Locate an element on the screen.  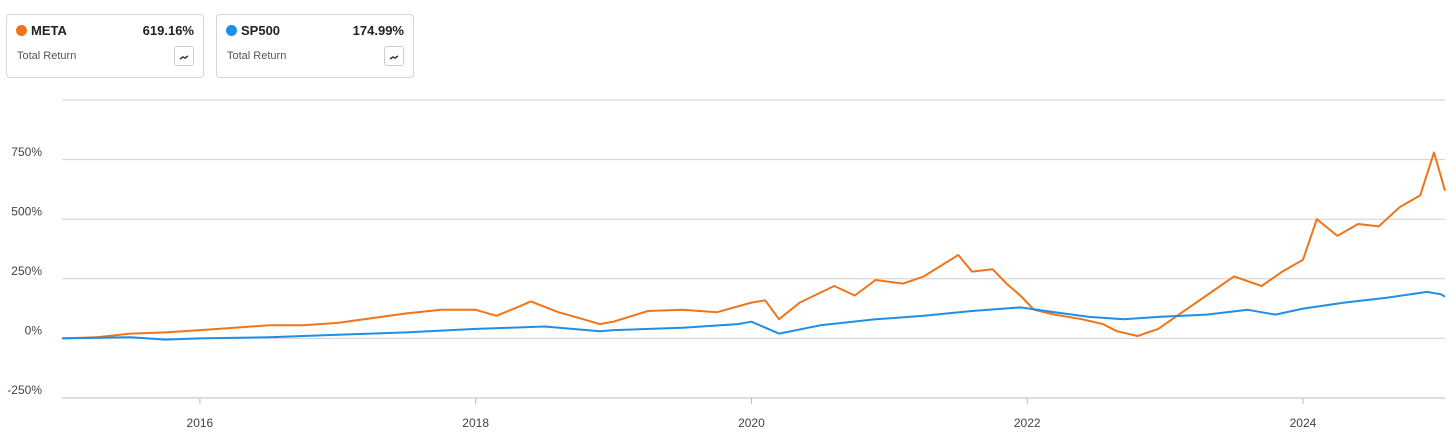
legend-name: SP500 is located at coordinates (261, 30).